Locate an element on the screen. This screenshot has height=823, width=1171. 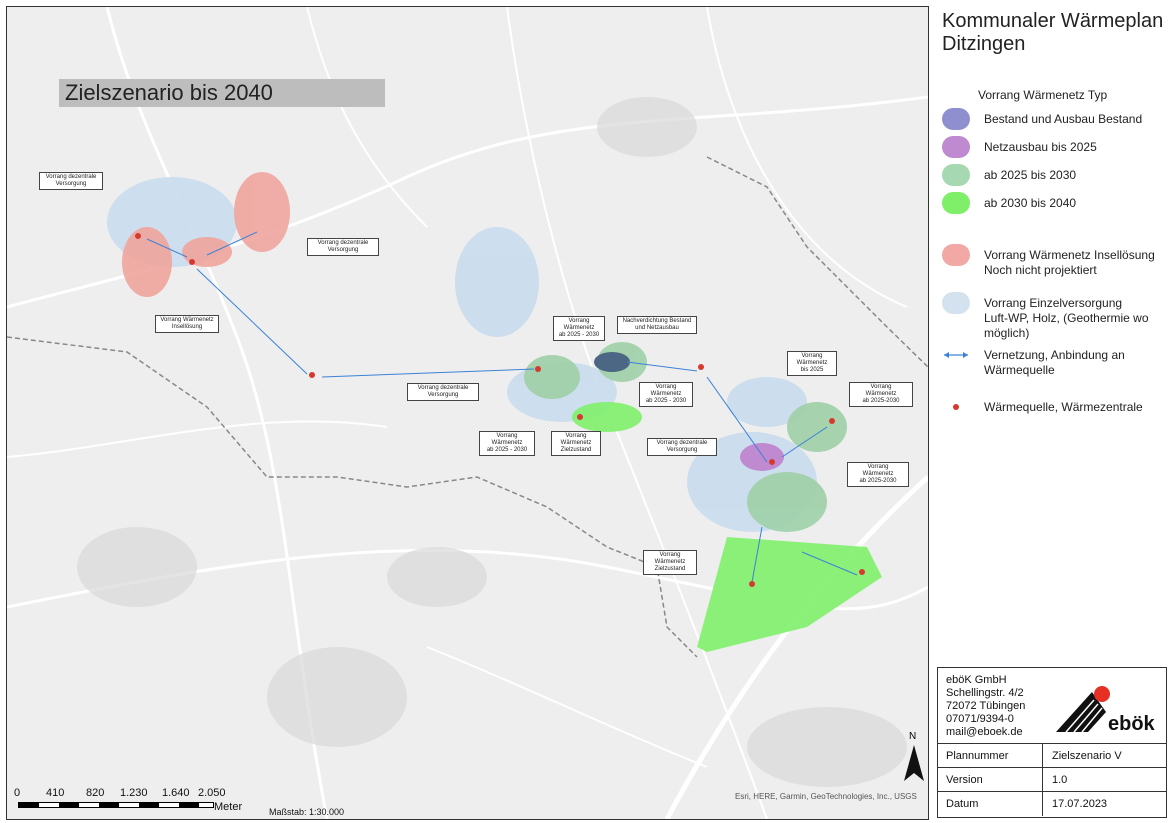
callout-9: Vorrang Wärmenetz Zielzustand is located at coordinates (576, 443).